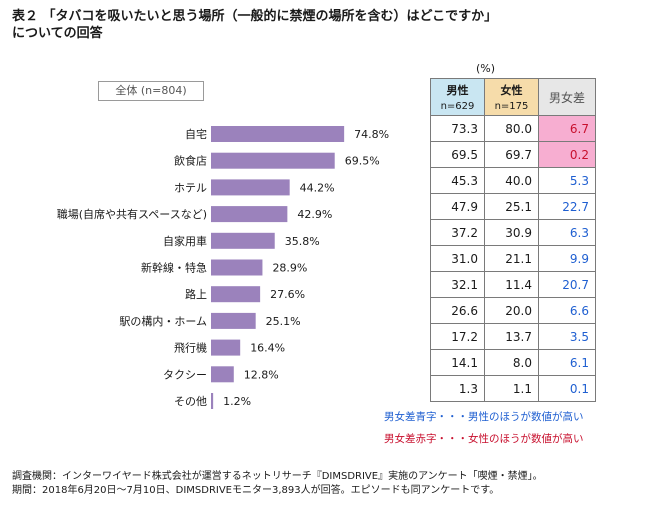  I want to click on category-label: 自宅, so click(196, 134).